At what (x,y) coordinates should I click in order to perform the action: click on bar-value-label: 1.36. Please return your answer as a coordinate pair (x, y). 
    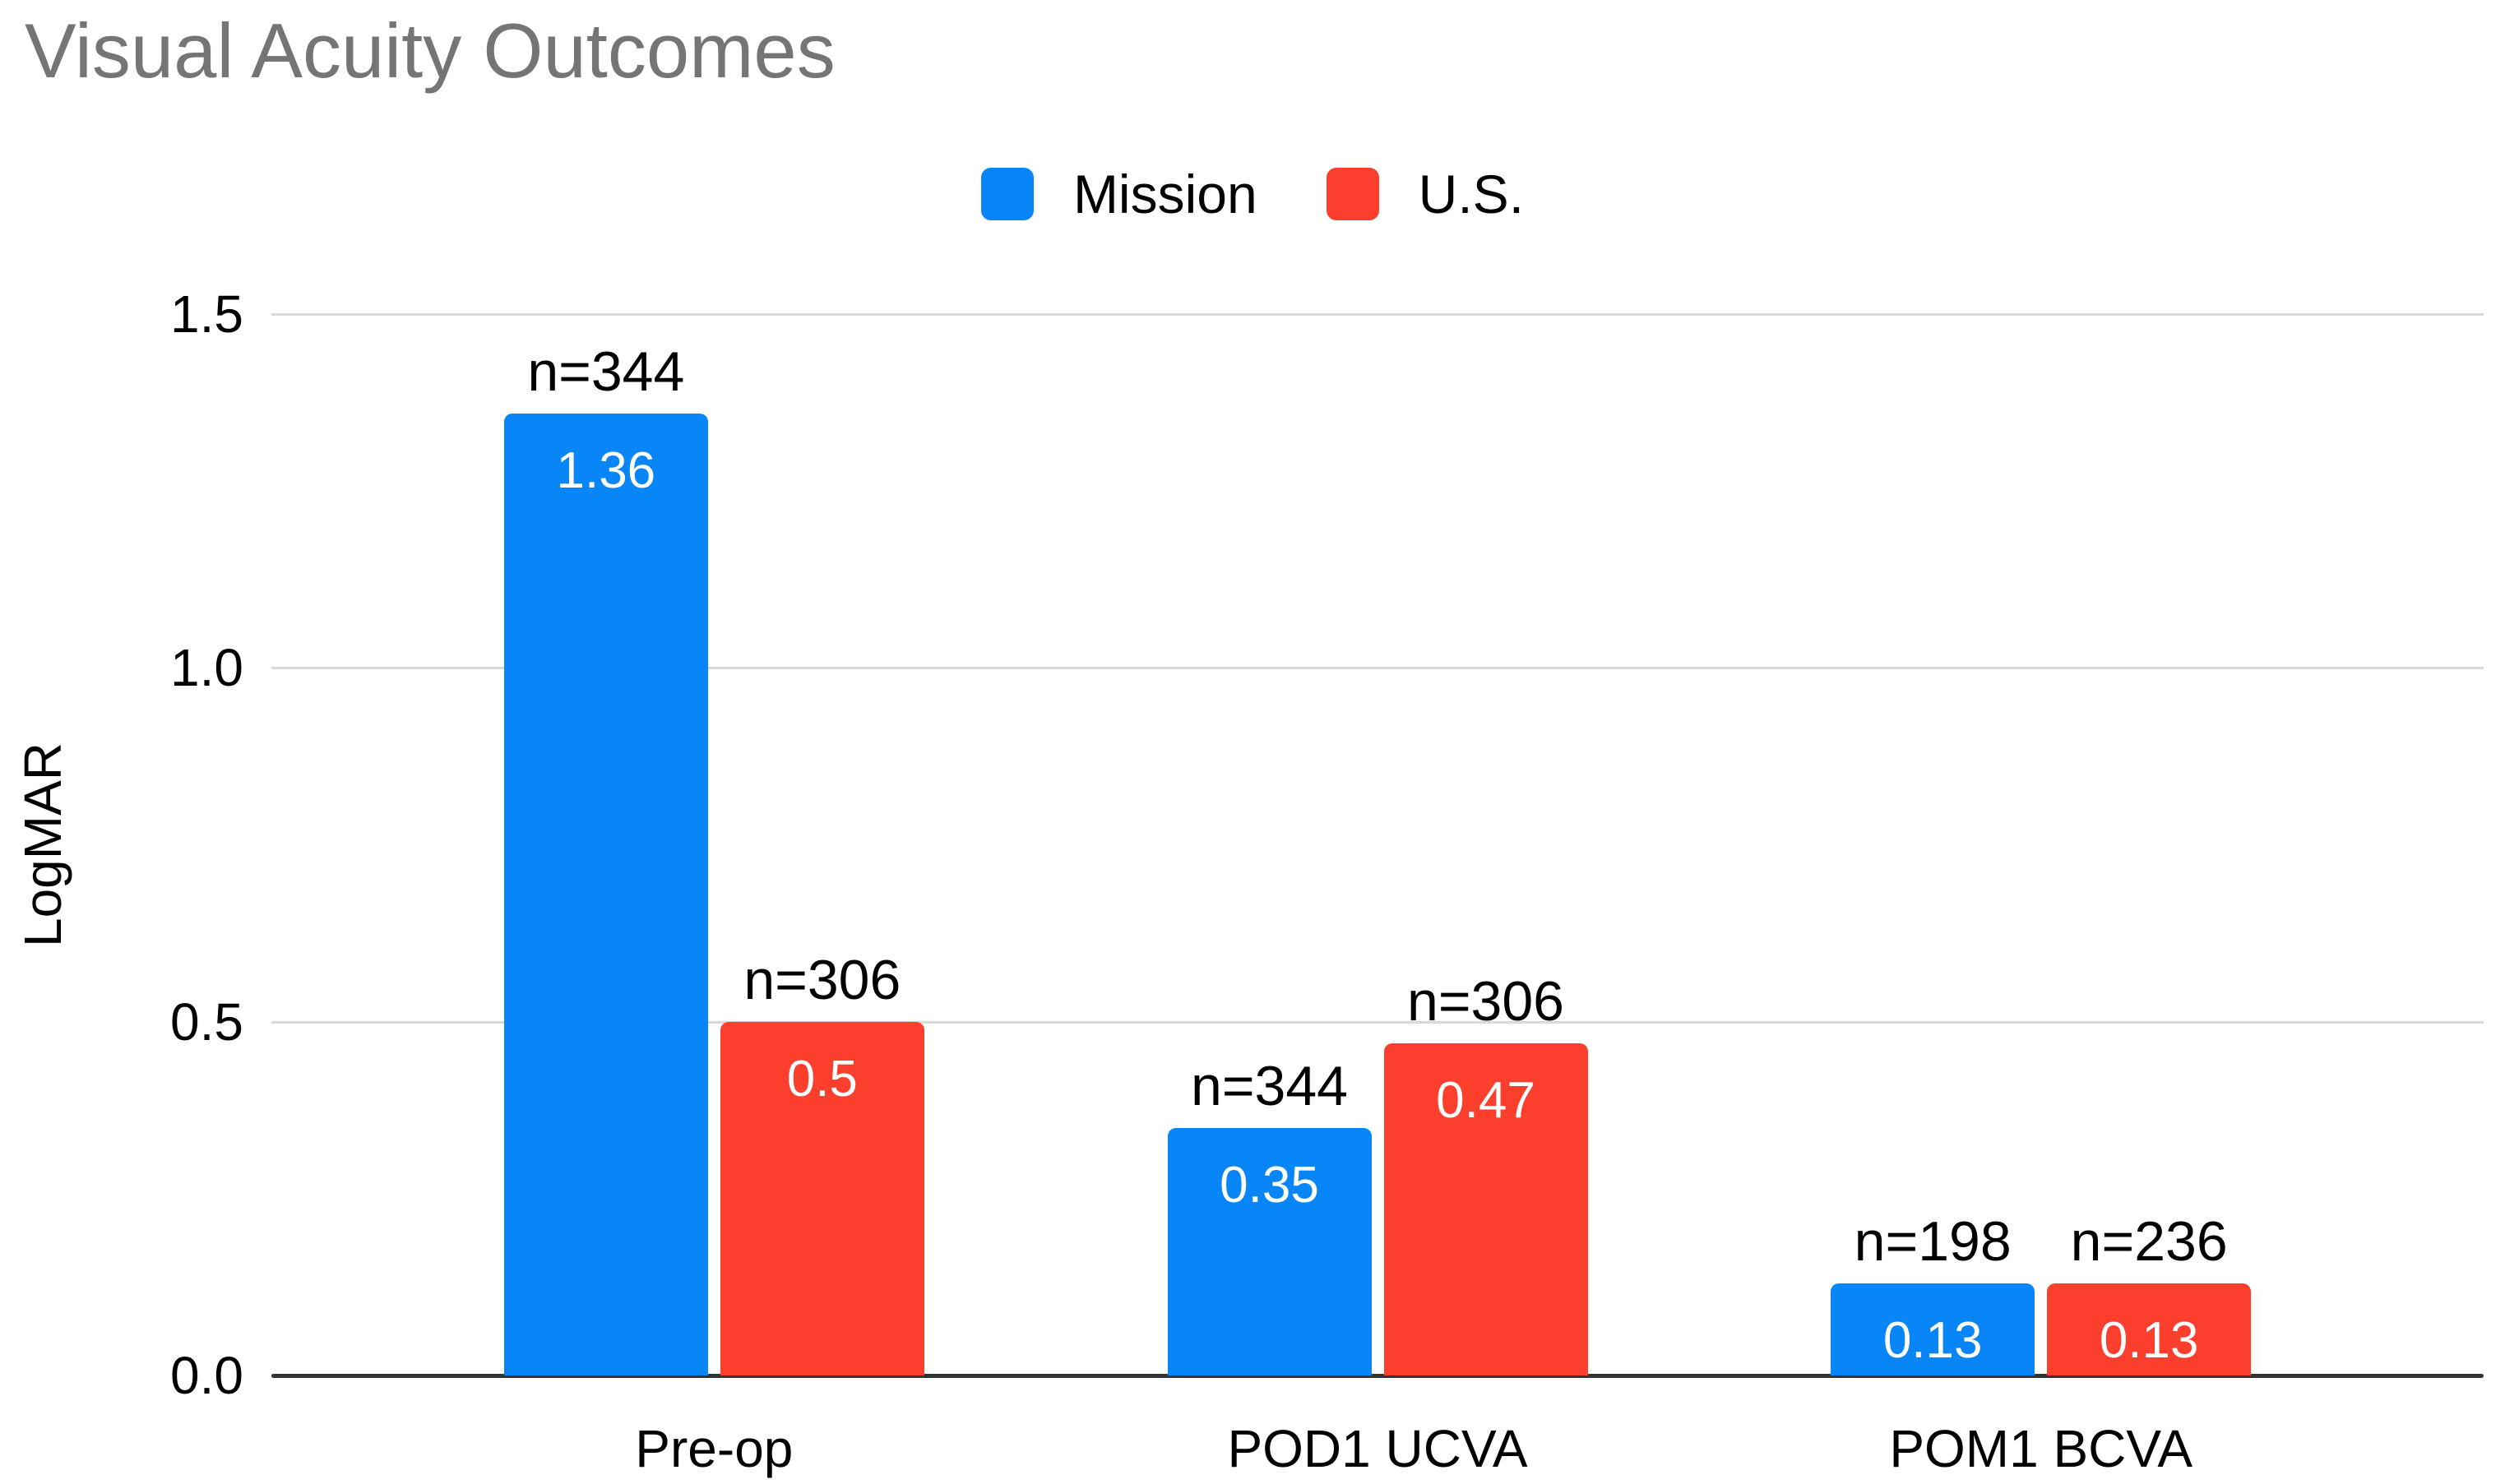
    Looking at the image, I should click on (606, 471).